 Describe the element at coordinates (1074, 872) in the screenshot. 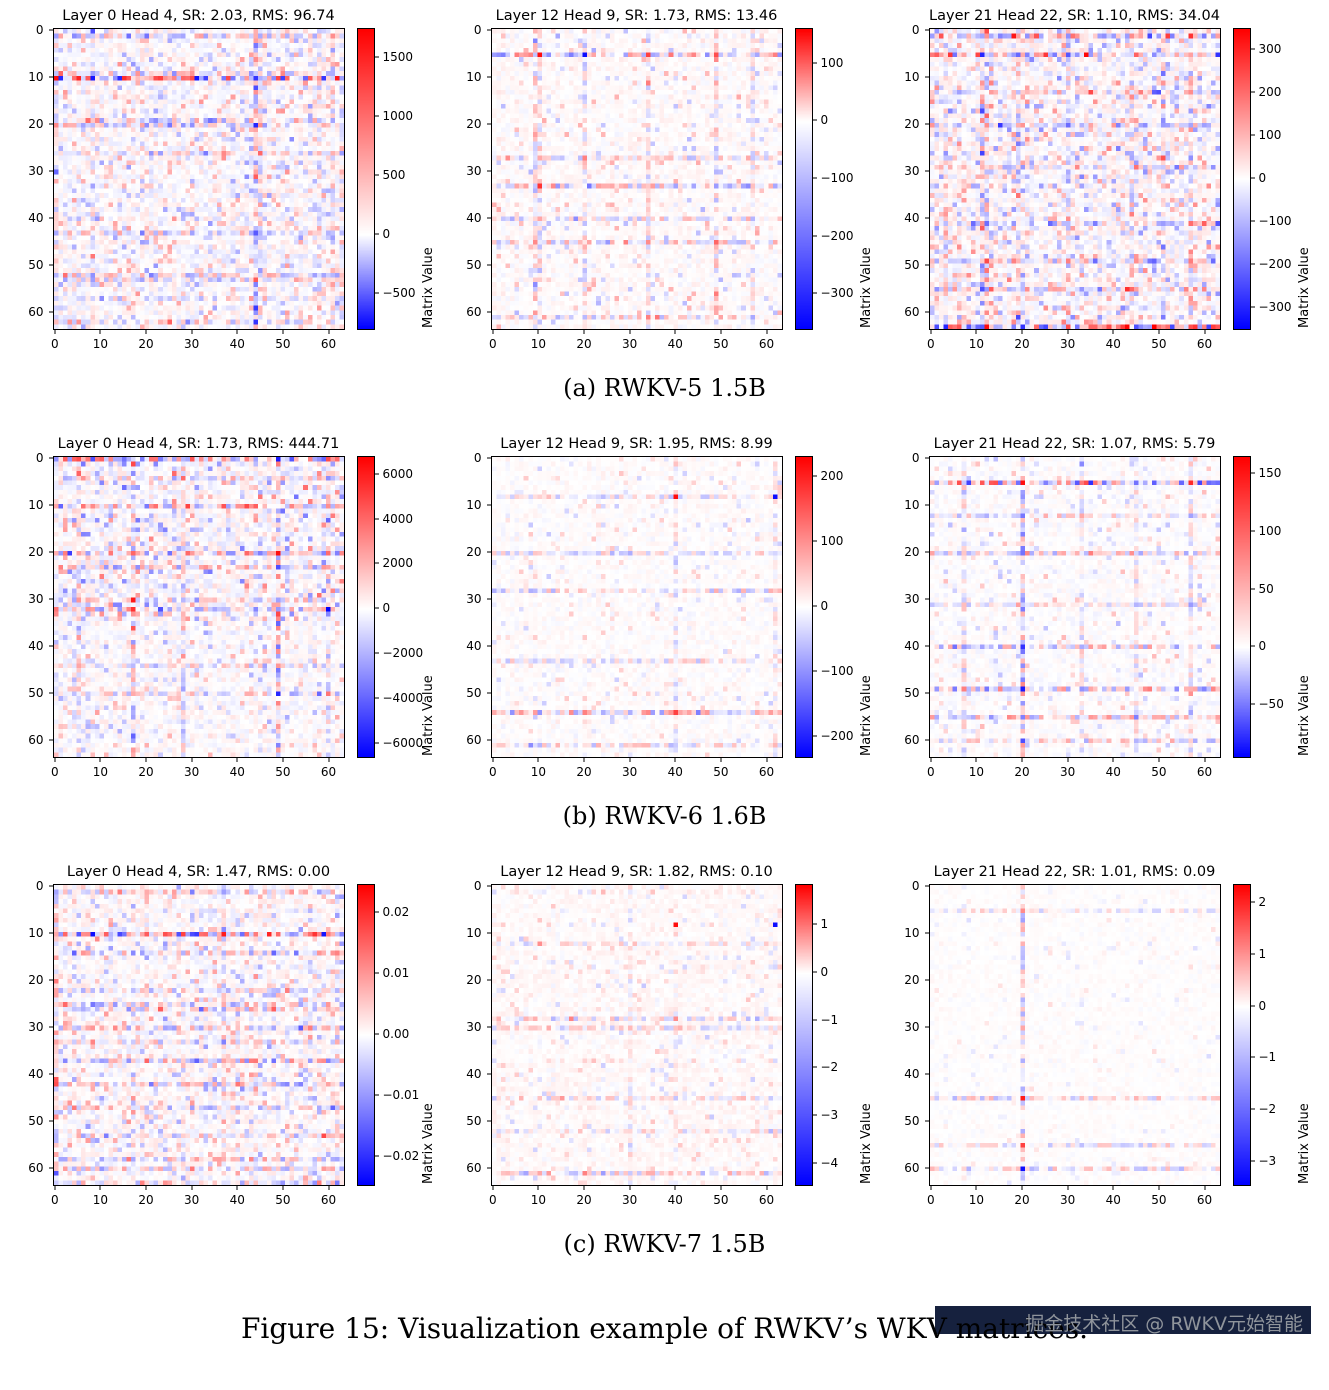

I see `panel-title: Layer 21 Head 22, SR: 1.01, RMS: 0.09` at that location.